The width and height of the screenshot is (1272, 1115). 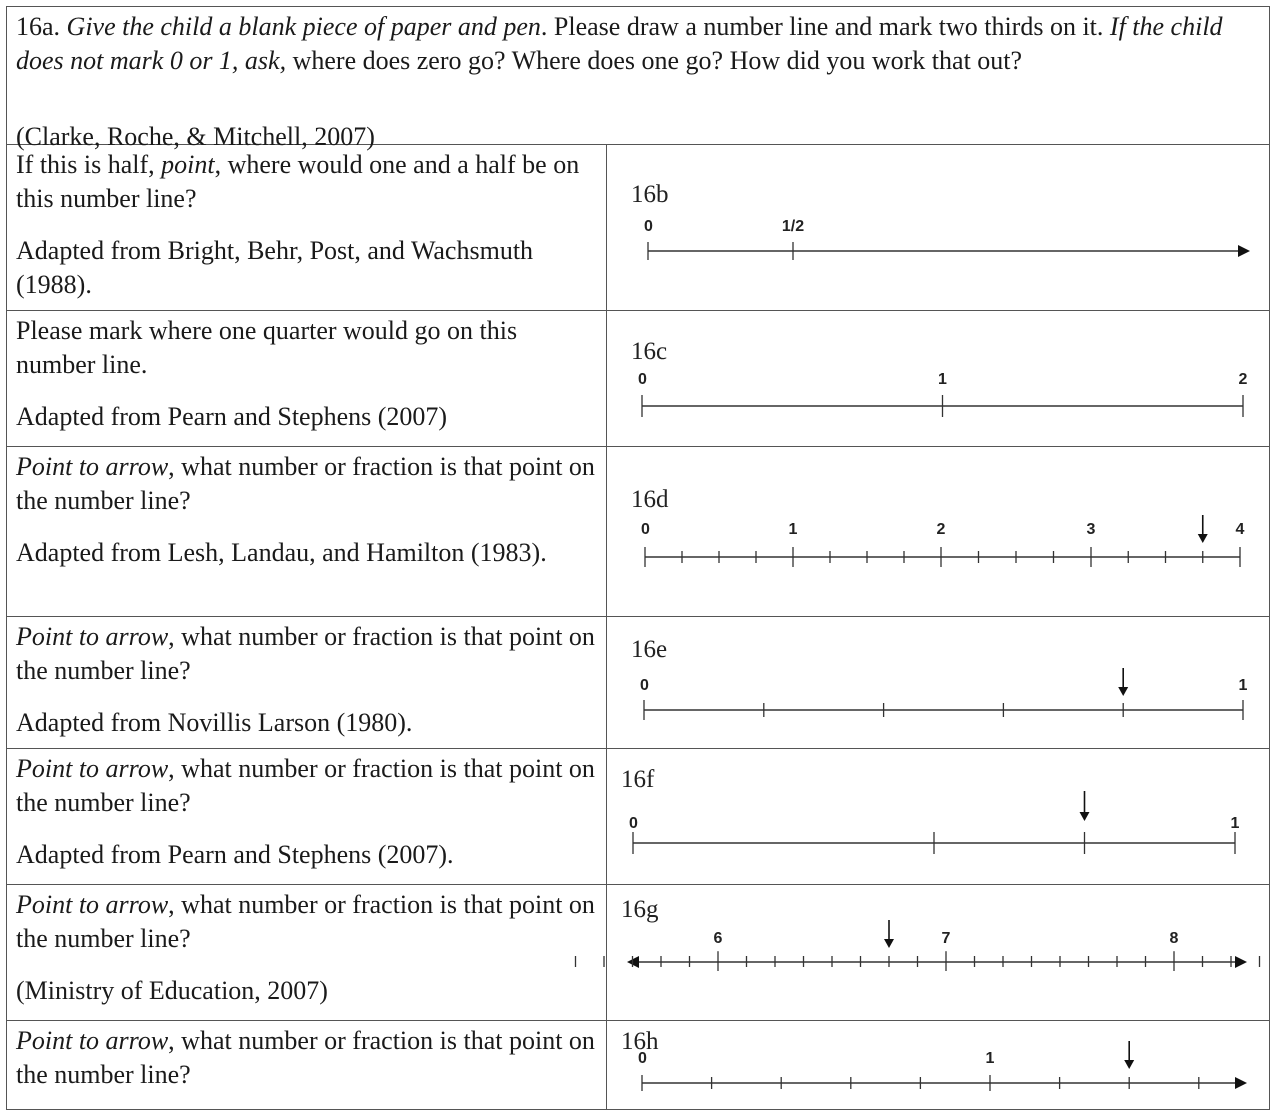 I want to click on item-label: 16g, so click(x=640, y=909).